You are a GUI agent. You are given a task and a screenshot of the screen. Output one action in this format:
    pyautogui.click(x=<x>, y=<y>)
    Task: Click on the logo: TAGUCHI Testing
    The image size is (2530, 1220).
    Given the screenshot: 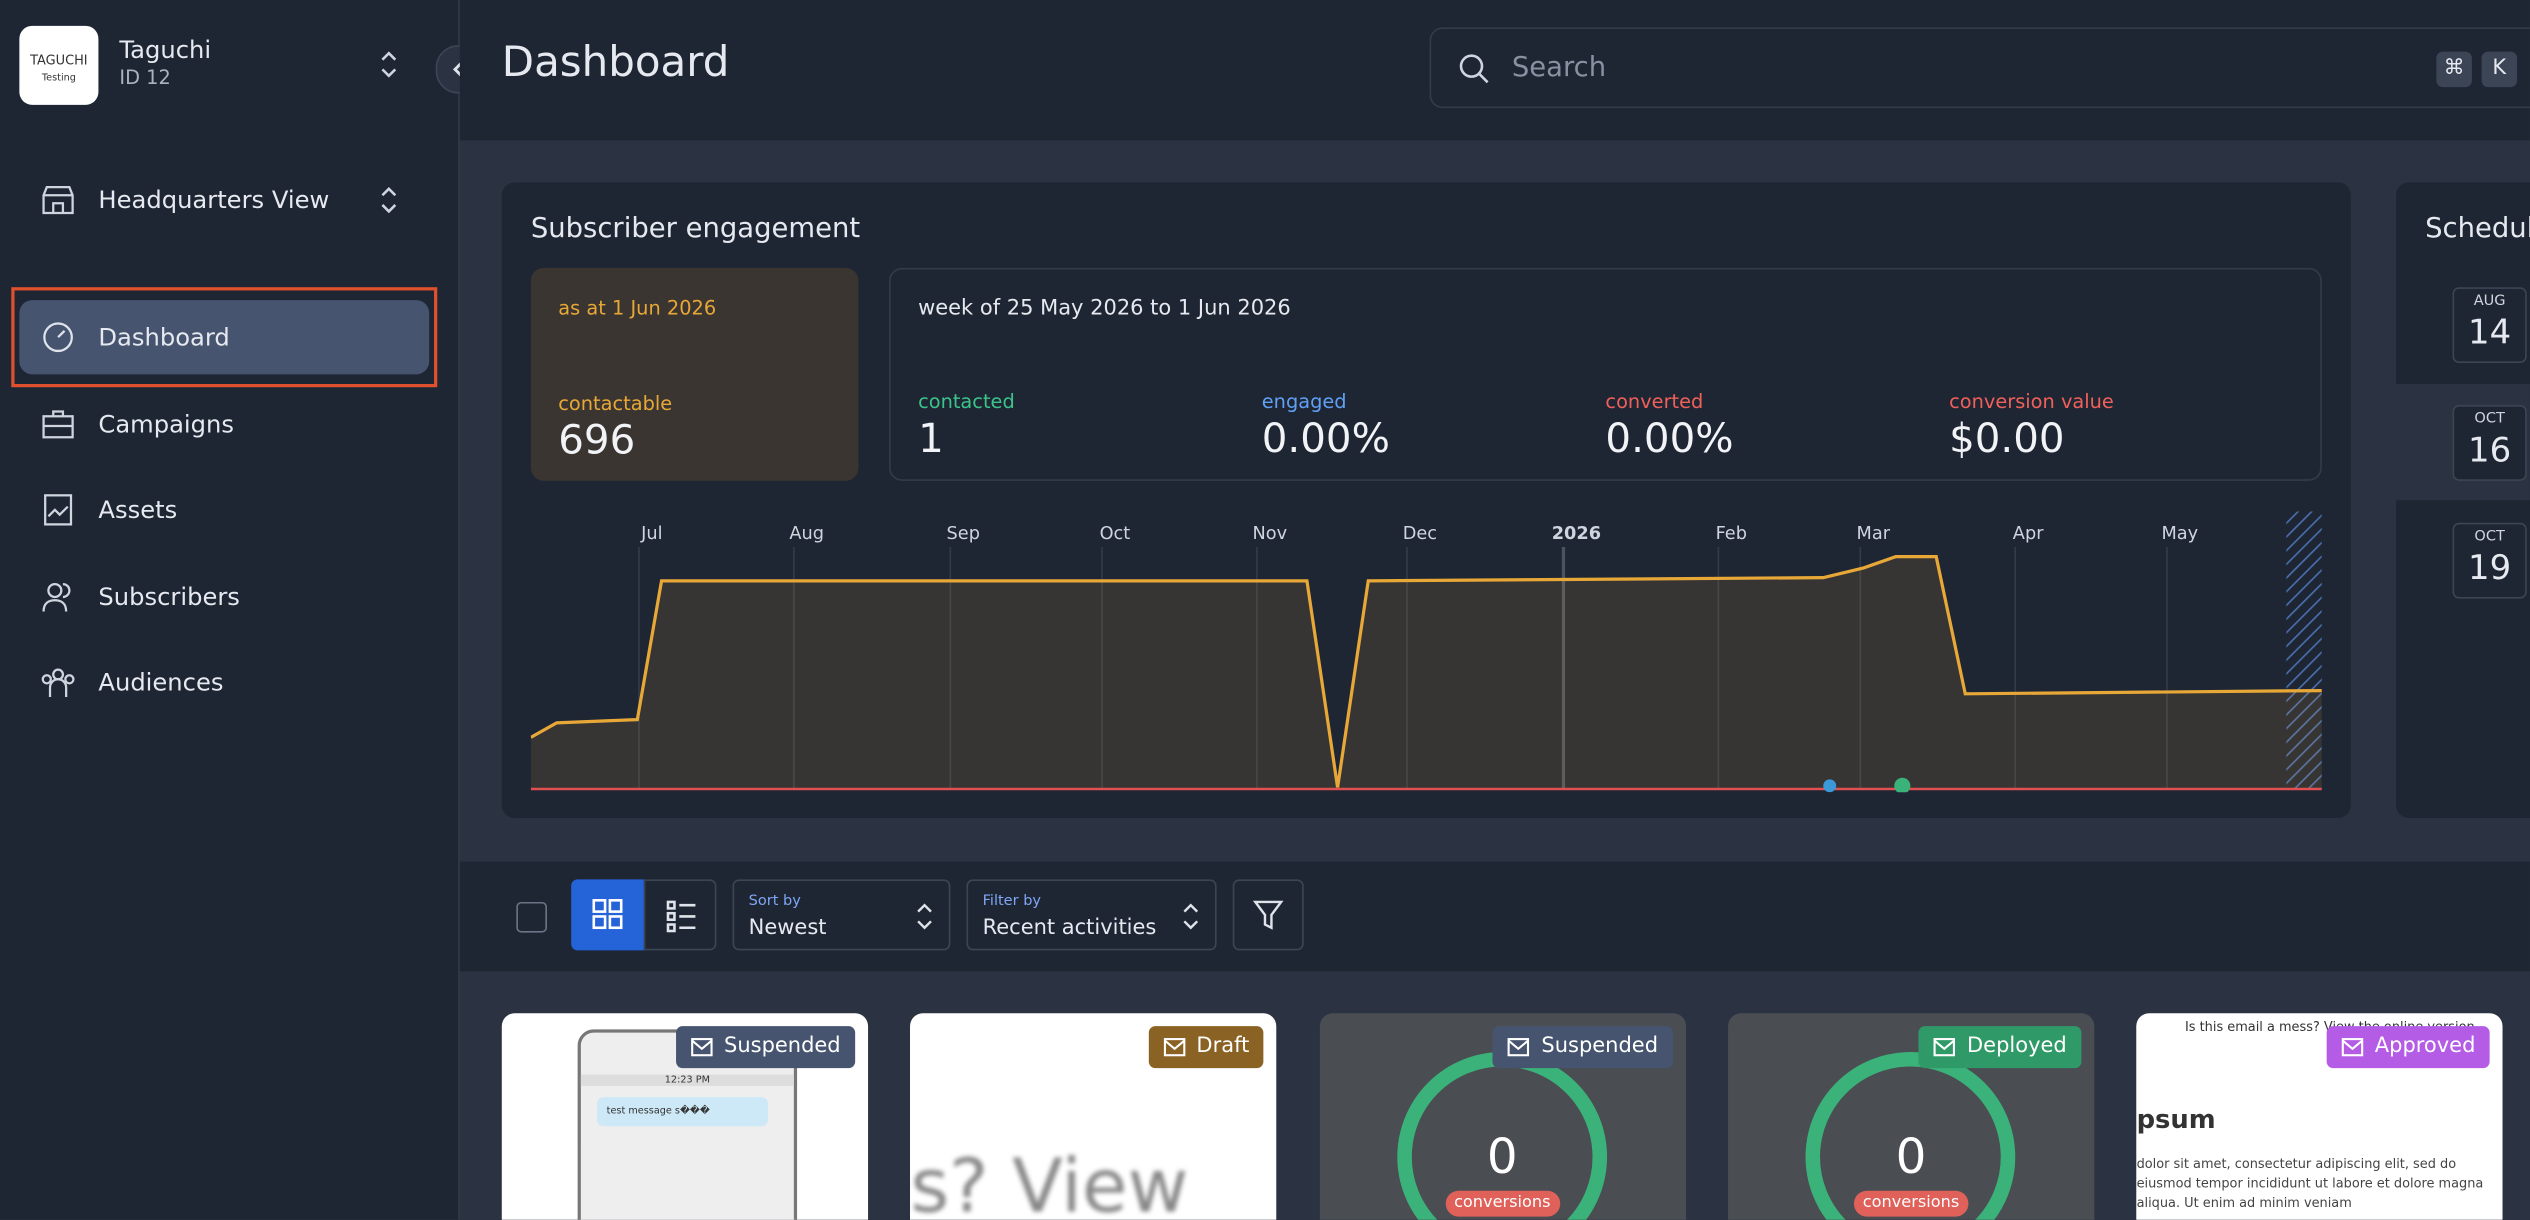 What is the action you would take?
    pyautogui.click(x=59, y=65)
    